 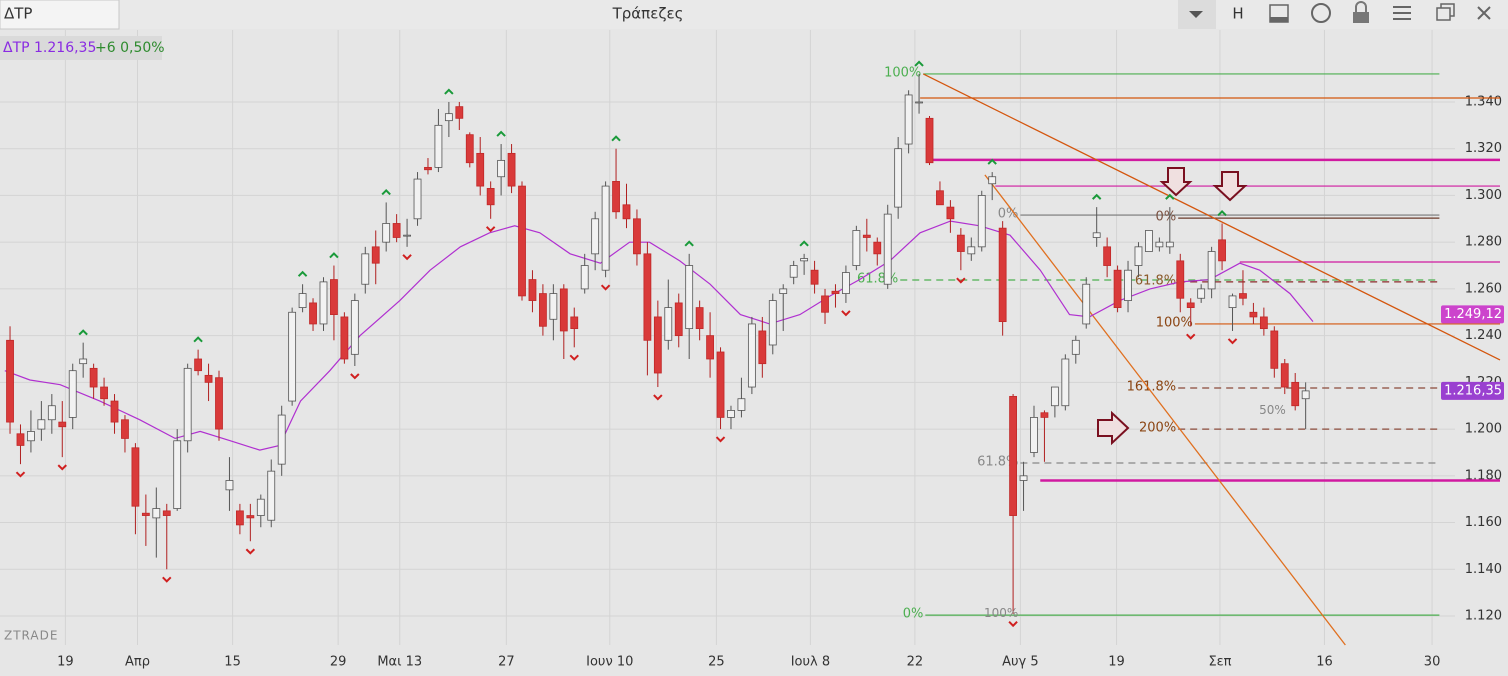 What do you see at coordinates (1443, 14) in the screenshot?
I see `restore-icon` at bounding box center [1443, 14].